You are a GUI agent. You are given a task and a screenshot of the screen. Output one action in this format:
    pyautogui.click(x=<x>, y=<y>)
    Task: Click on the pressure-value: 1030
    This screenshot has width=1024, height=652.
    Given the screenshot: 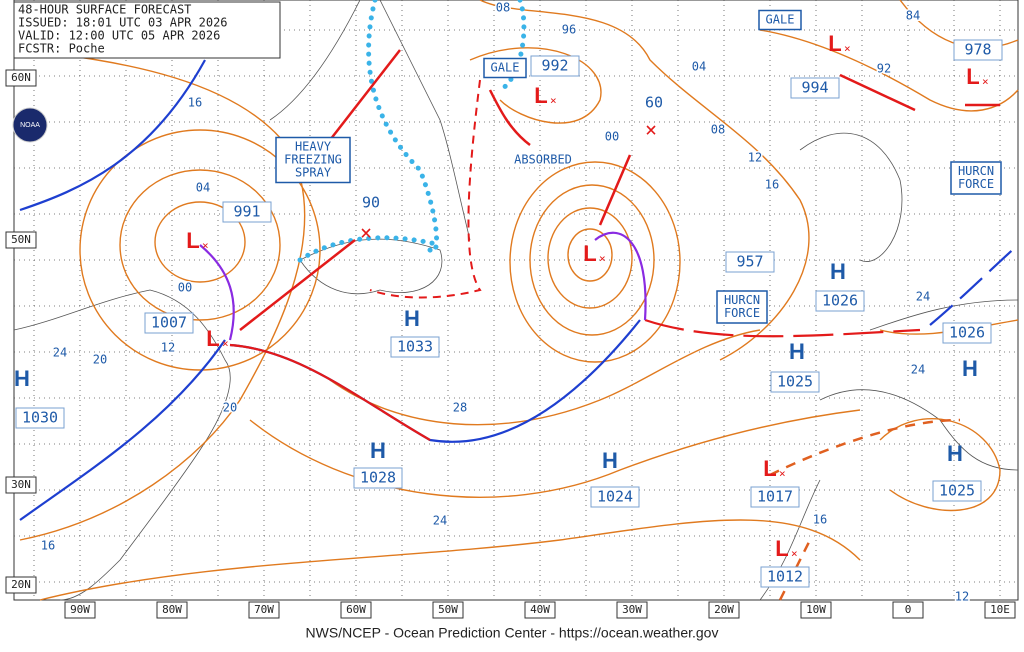 What is the action you would take?
    pyautogui.click(x=40, y=418)
    